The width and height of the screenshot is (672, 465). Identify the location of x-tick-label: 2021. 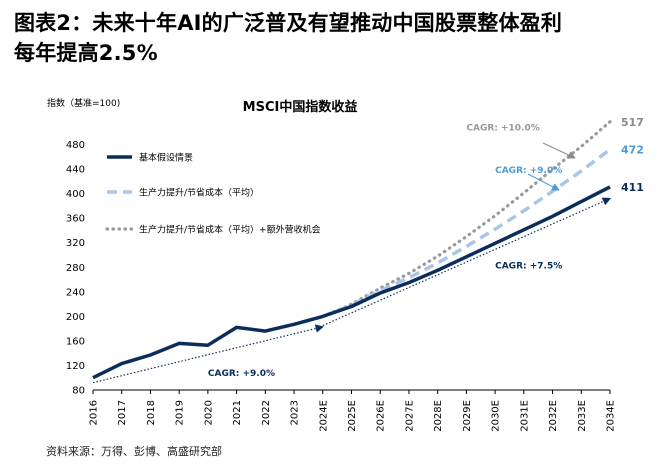
(237, 412).